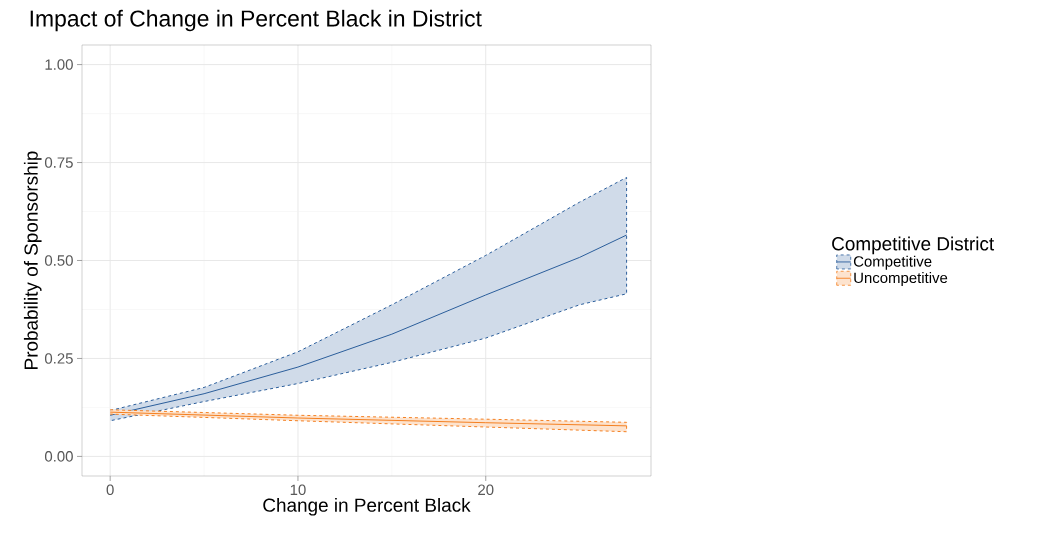  What do you see at coordinates (58, 162) in the screenshot?
I see `y-tick-label: 0.75` at bounding box center [58, 162].